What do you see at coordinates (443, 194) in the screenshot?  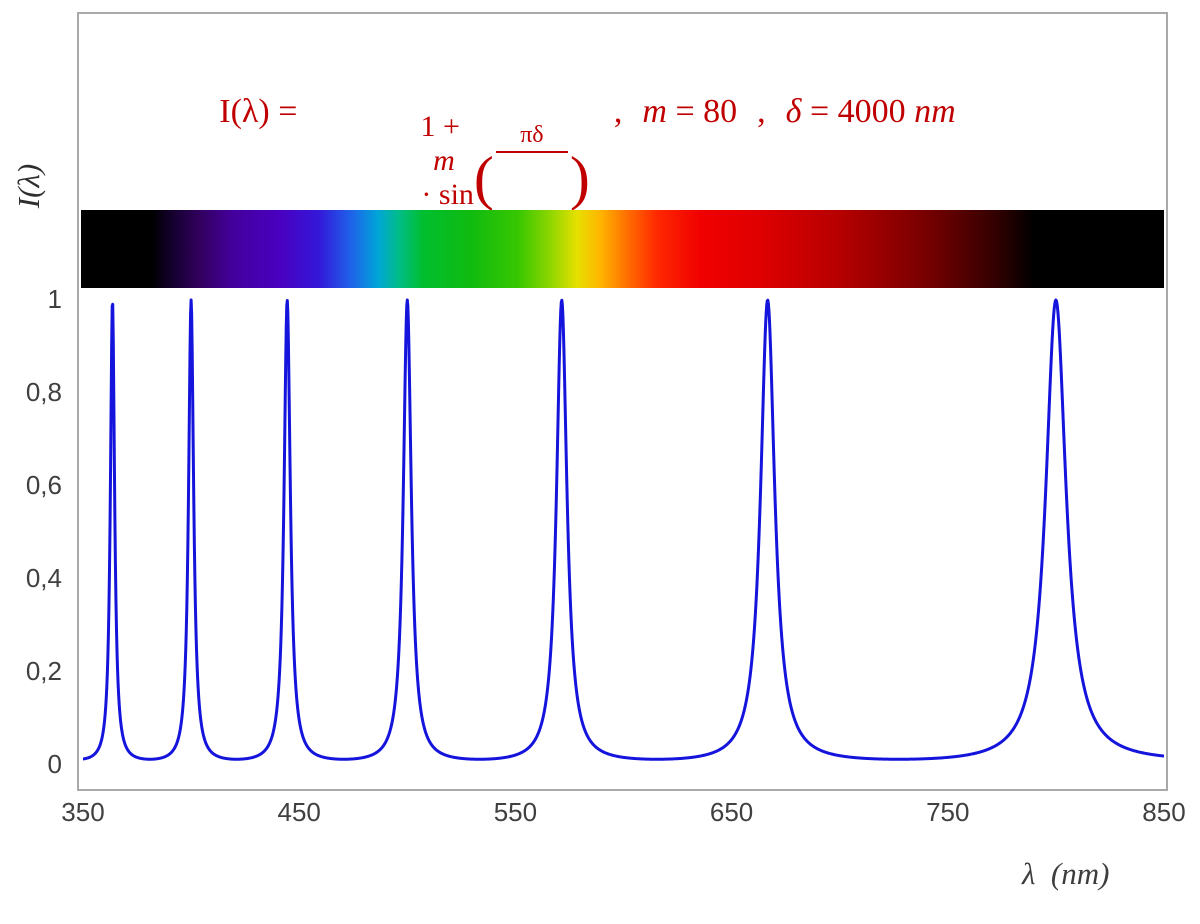 I see `formula-den-sin: · sin` at bounding box center [443, 194].